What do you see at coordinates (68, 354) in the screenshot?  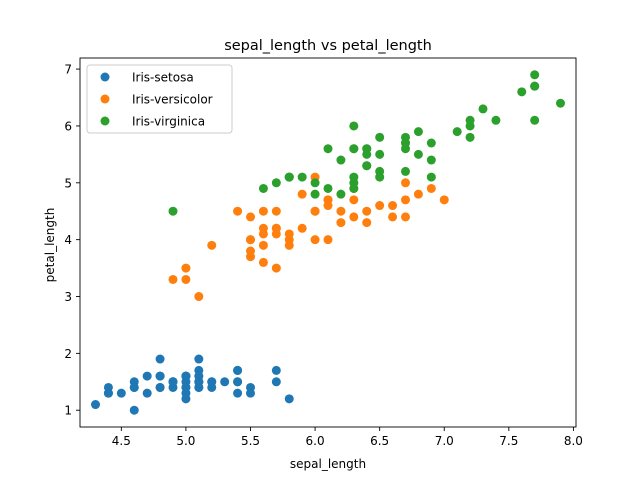 I see `y-tick-label: 2` at bounding box center [68, 354].